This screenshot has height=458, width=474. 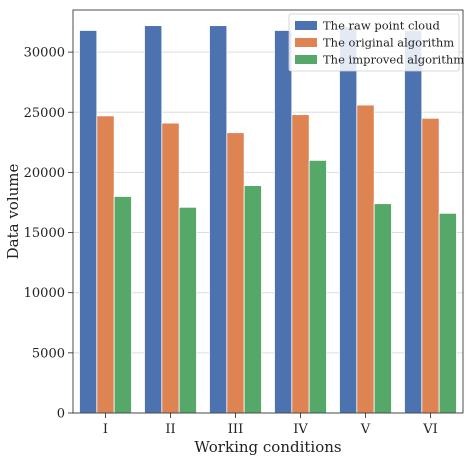 What do you see at coordinates (365, 429) in the screenshot?
I see `x-tick-label: V` at bounding box center [365, 429].